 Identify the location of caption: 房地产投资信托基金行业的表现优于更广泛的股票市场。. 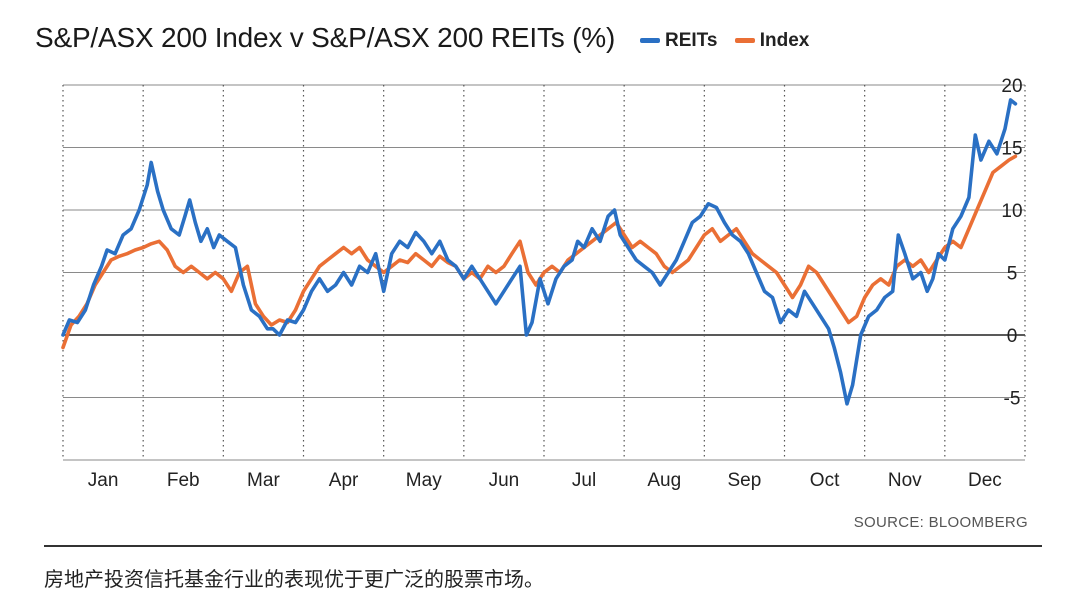
(294, 579).